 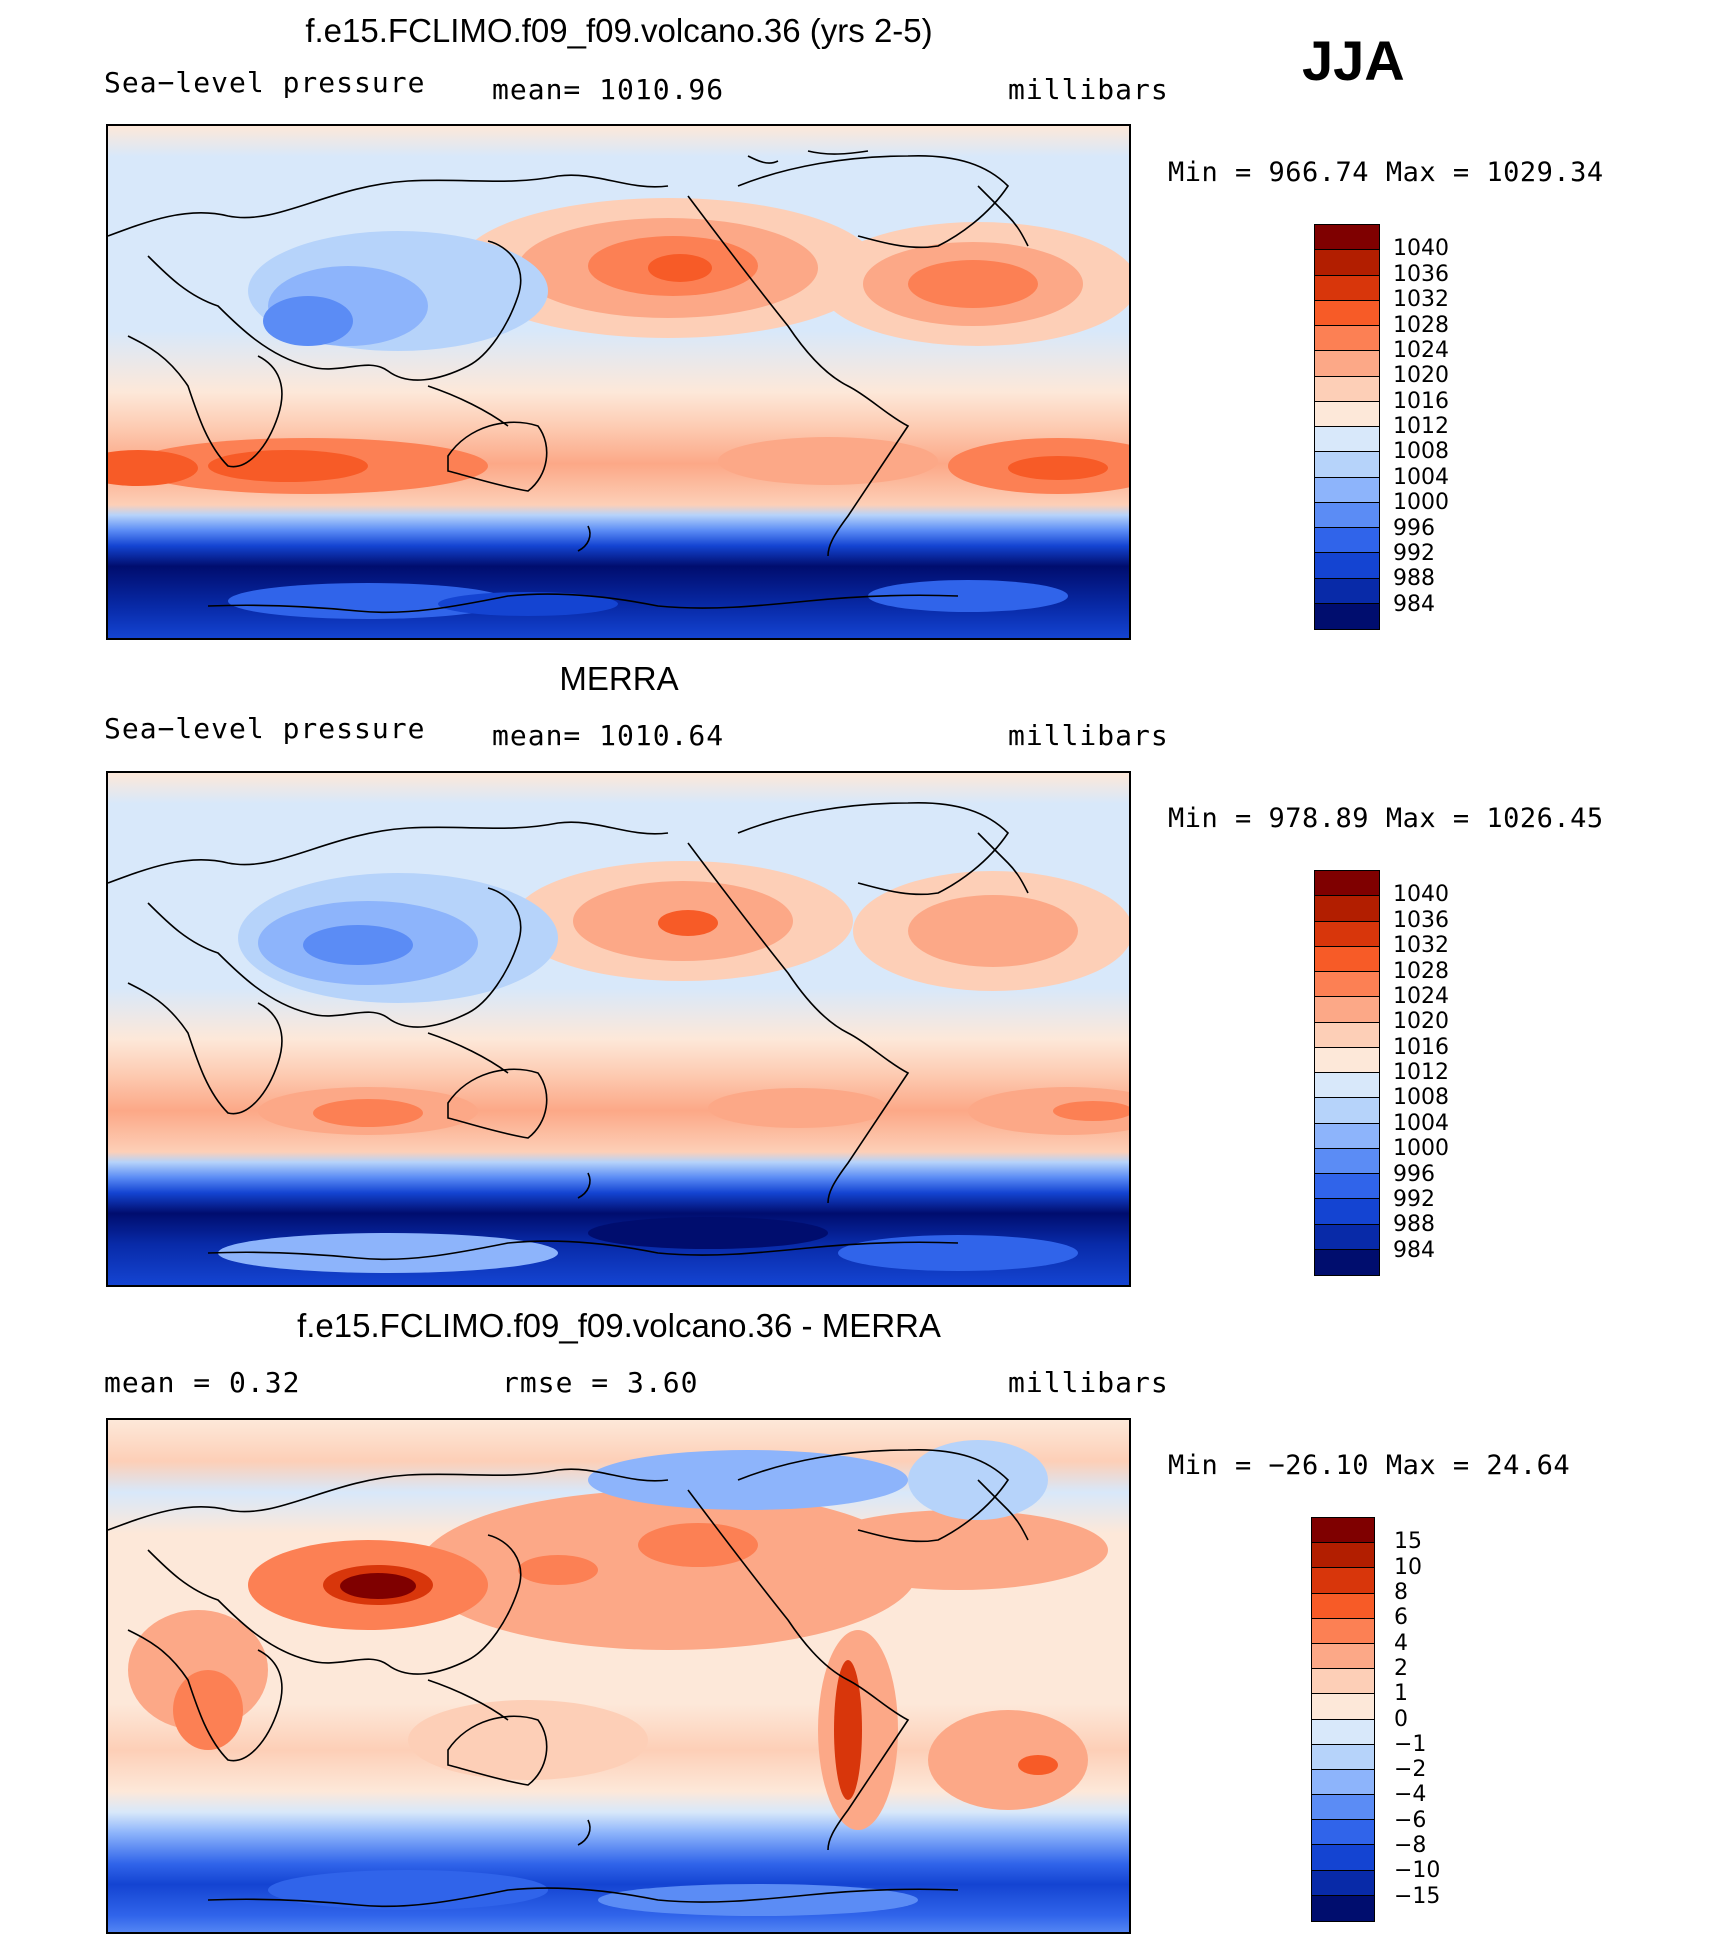 What do you see at coordinates (608, 735) in the screenshot?
I see `panel-obs-mean-label: mean= 1010.64` at bounding box center [608, 735].